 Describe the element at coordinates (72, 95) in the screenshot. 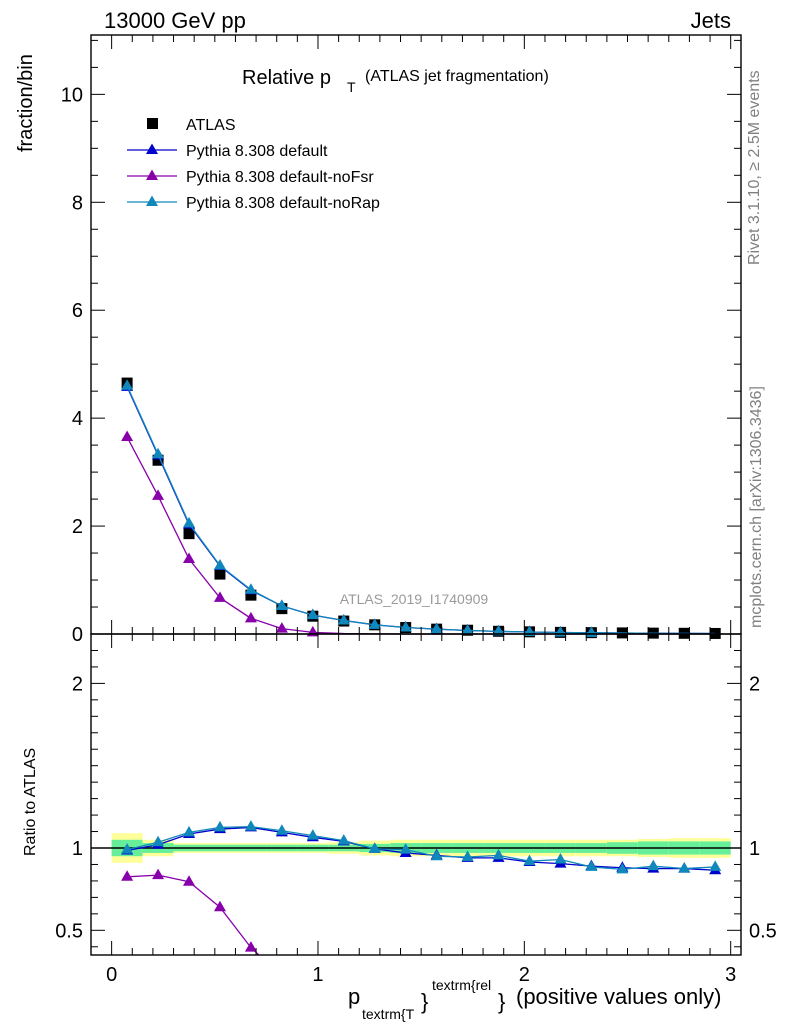

I see `main-ytick-label: 10` at that location.